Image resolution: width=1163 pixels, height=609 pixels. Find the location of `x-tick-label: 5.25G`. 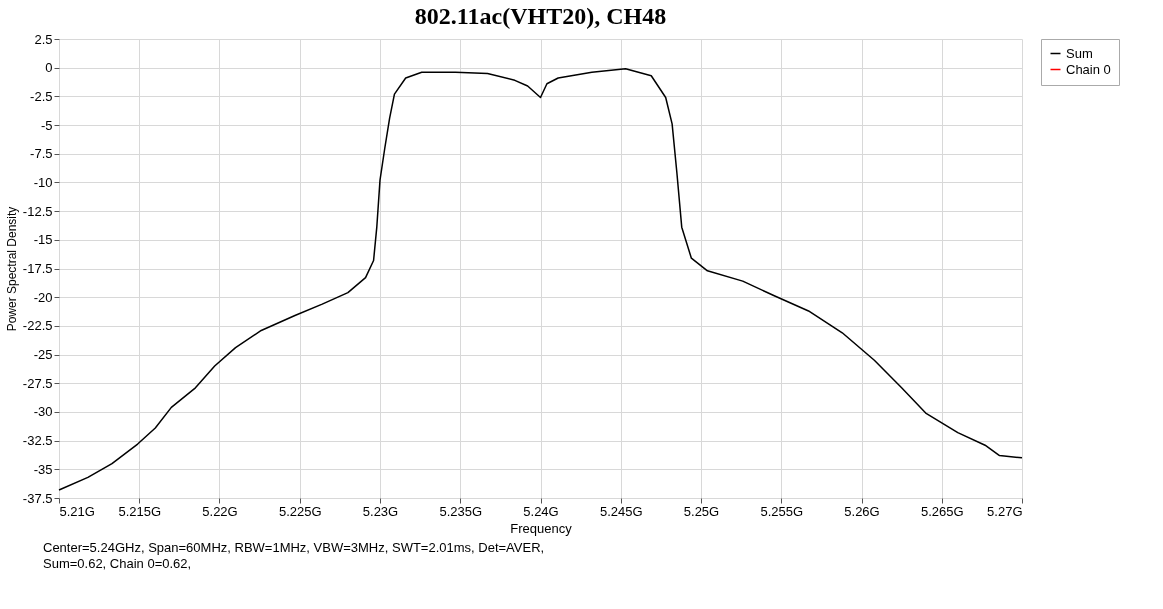

x-tick-label: 5.25G is located at coordinates (701, 511).